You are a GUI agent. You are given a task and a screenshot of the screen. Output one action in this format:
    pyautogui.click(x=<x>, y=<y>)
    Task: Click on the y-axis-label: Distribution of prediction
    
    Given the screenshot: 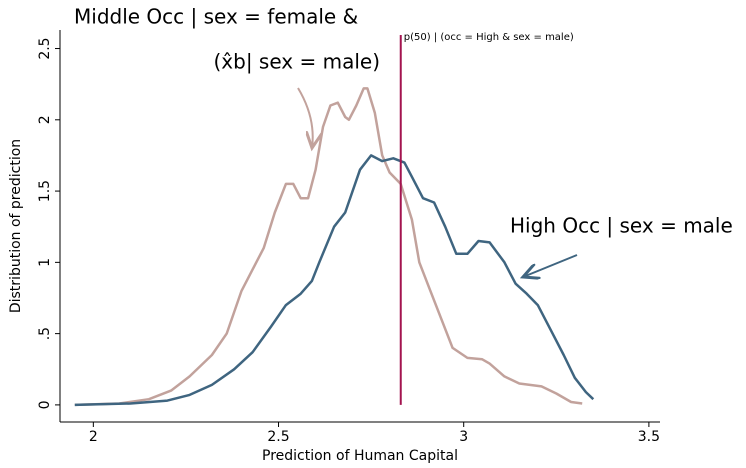 What is the action you would take?
    pyautogui.click(x=16, y=226)
    